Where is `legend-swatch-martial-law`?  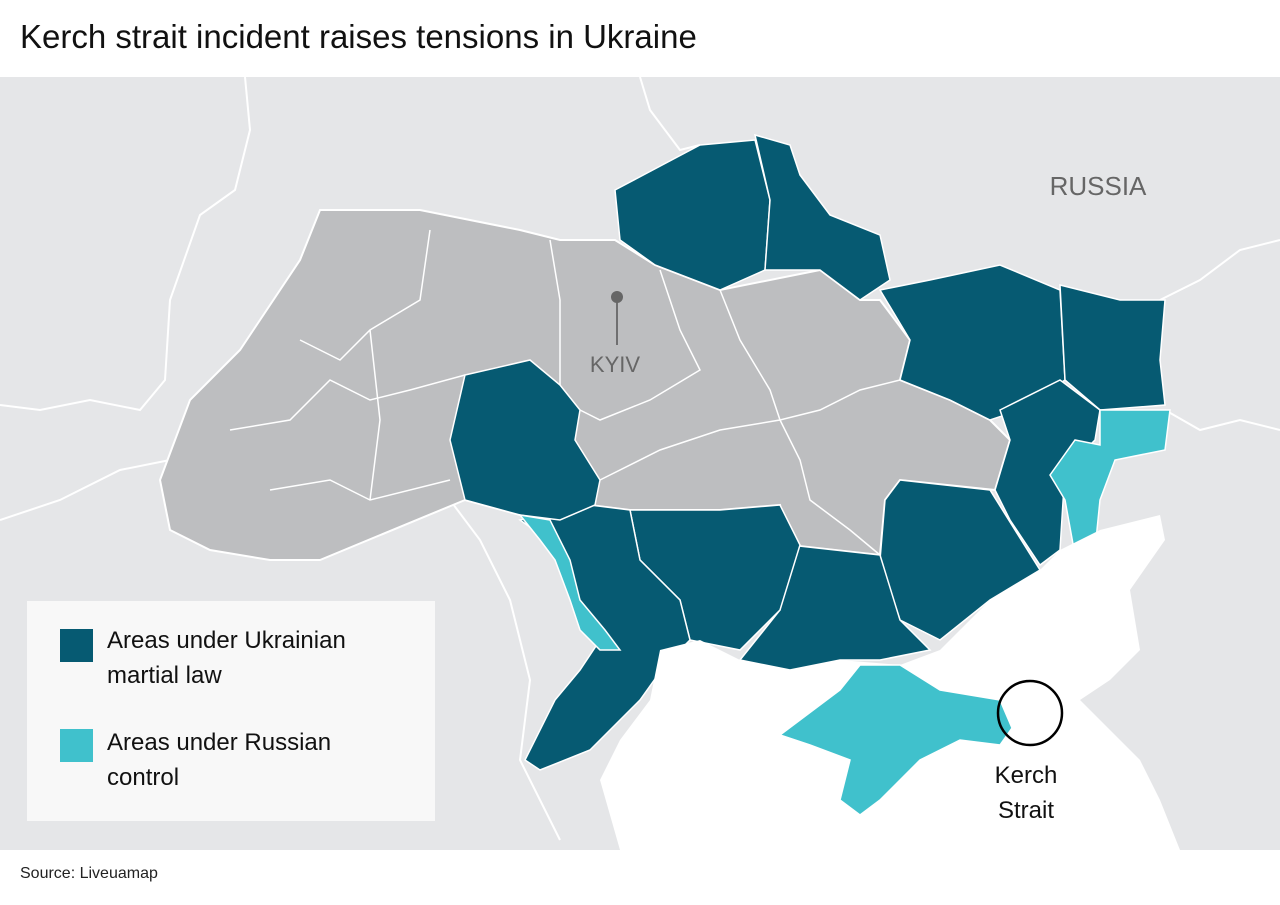 legend-swatch-martial-law is located at coordinates (76, 645).